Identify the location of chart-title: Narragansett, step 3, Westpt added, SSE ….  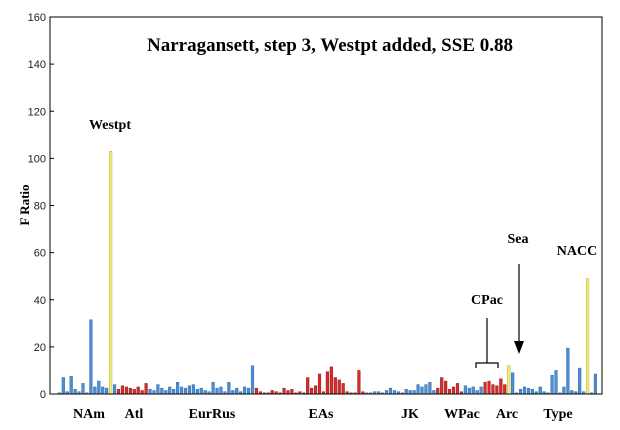
(330, 45).